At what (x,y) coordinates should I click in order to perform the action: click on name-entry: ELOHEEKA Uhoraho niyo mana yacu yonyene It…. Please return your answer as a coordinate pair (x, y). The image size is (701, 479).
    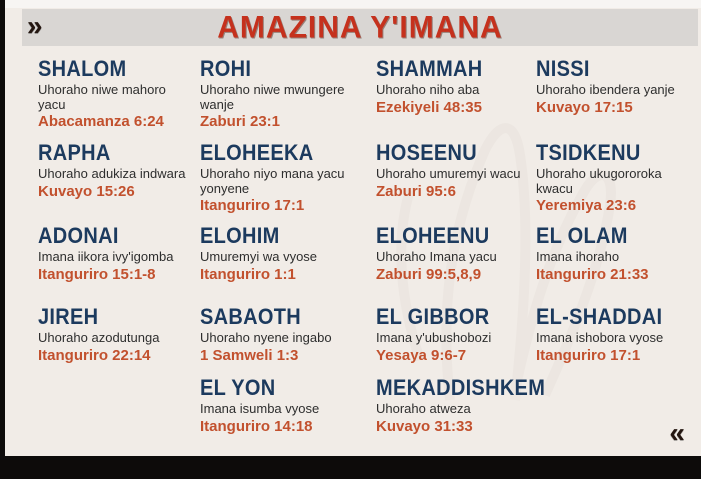
    Looking at the image, I should click on (288, 182).